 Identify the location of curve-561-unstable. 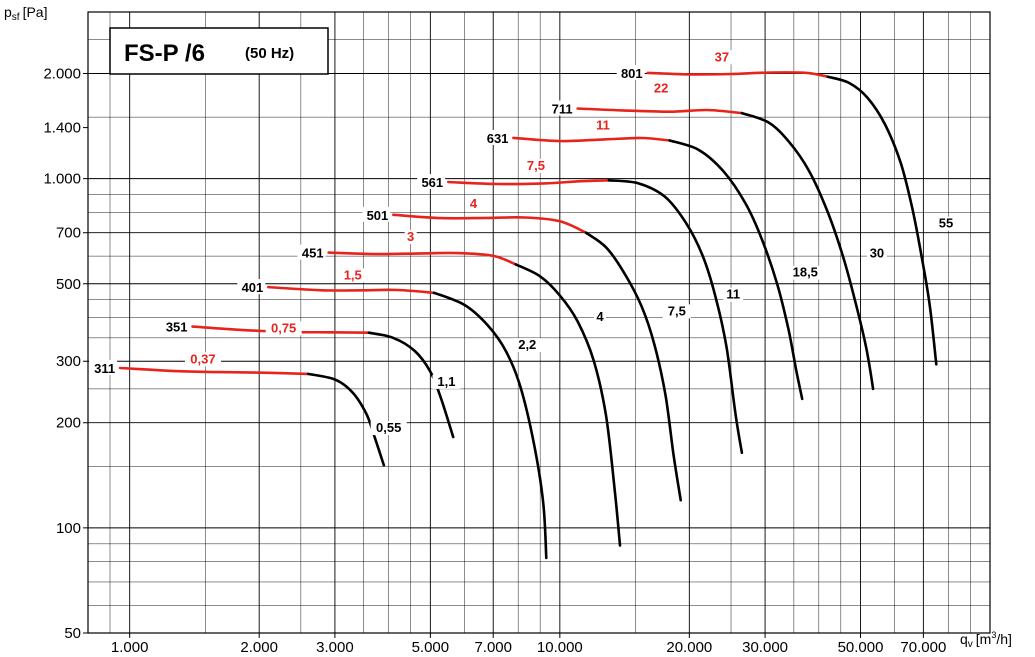
(528, 182).